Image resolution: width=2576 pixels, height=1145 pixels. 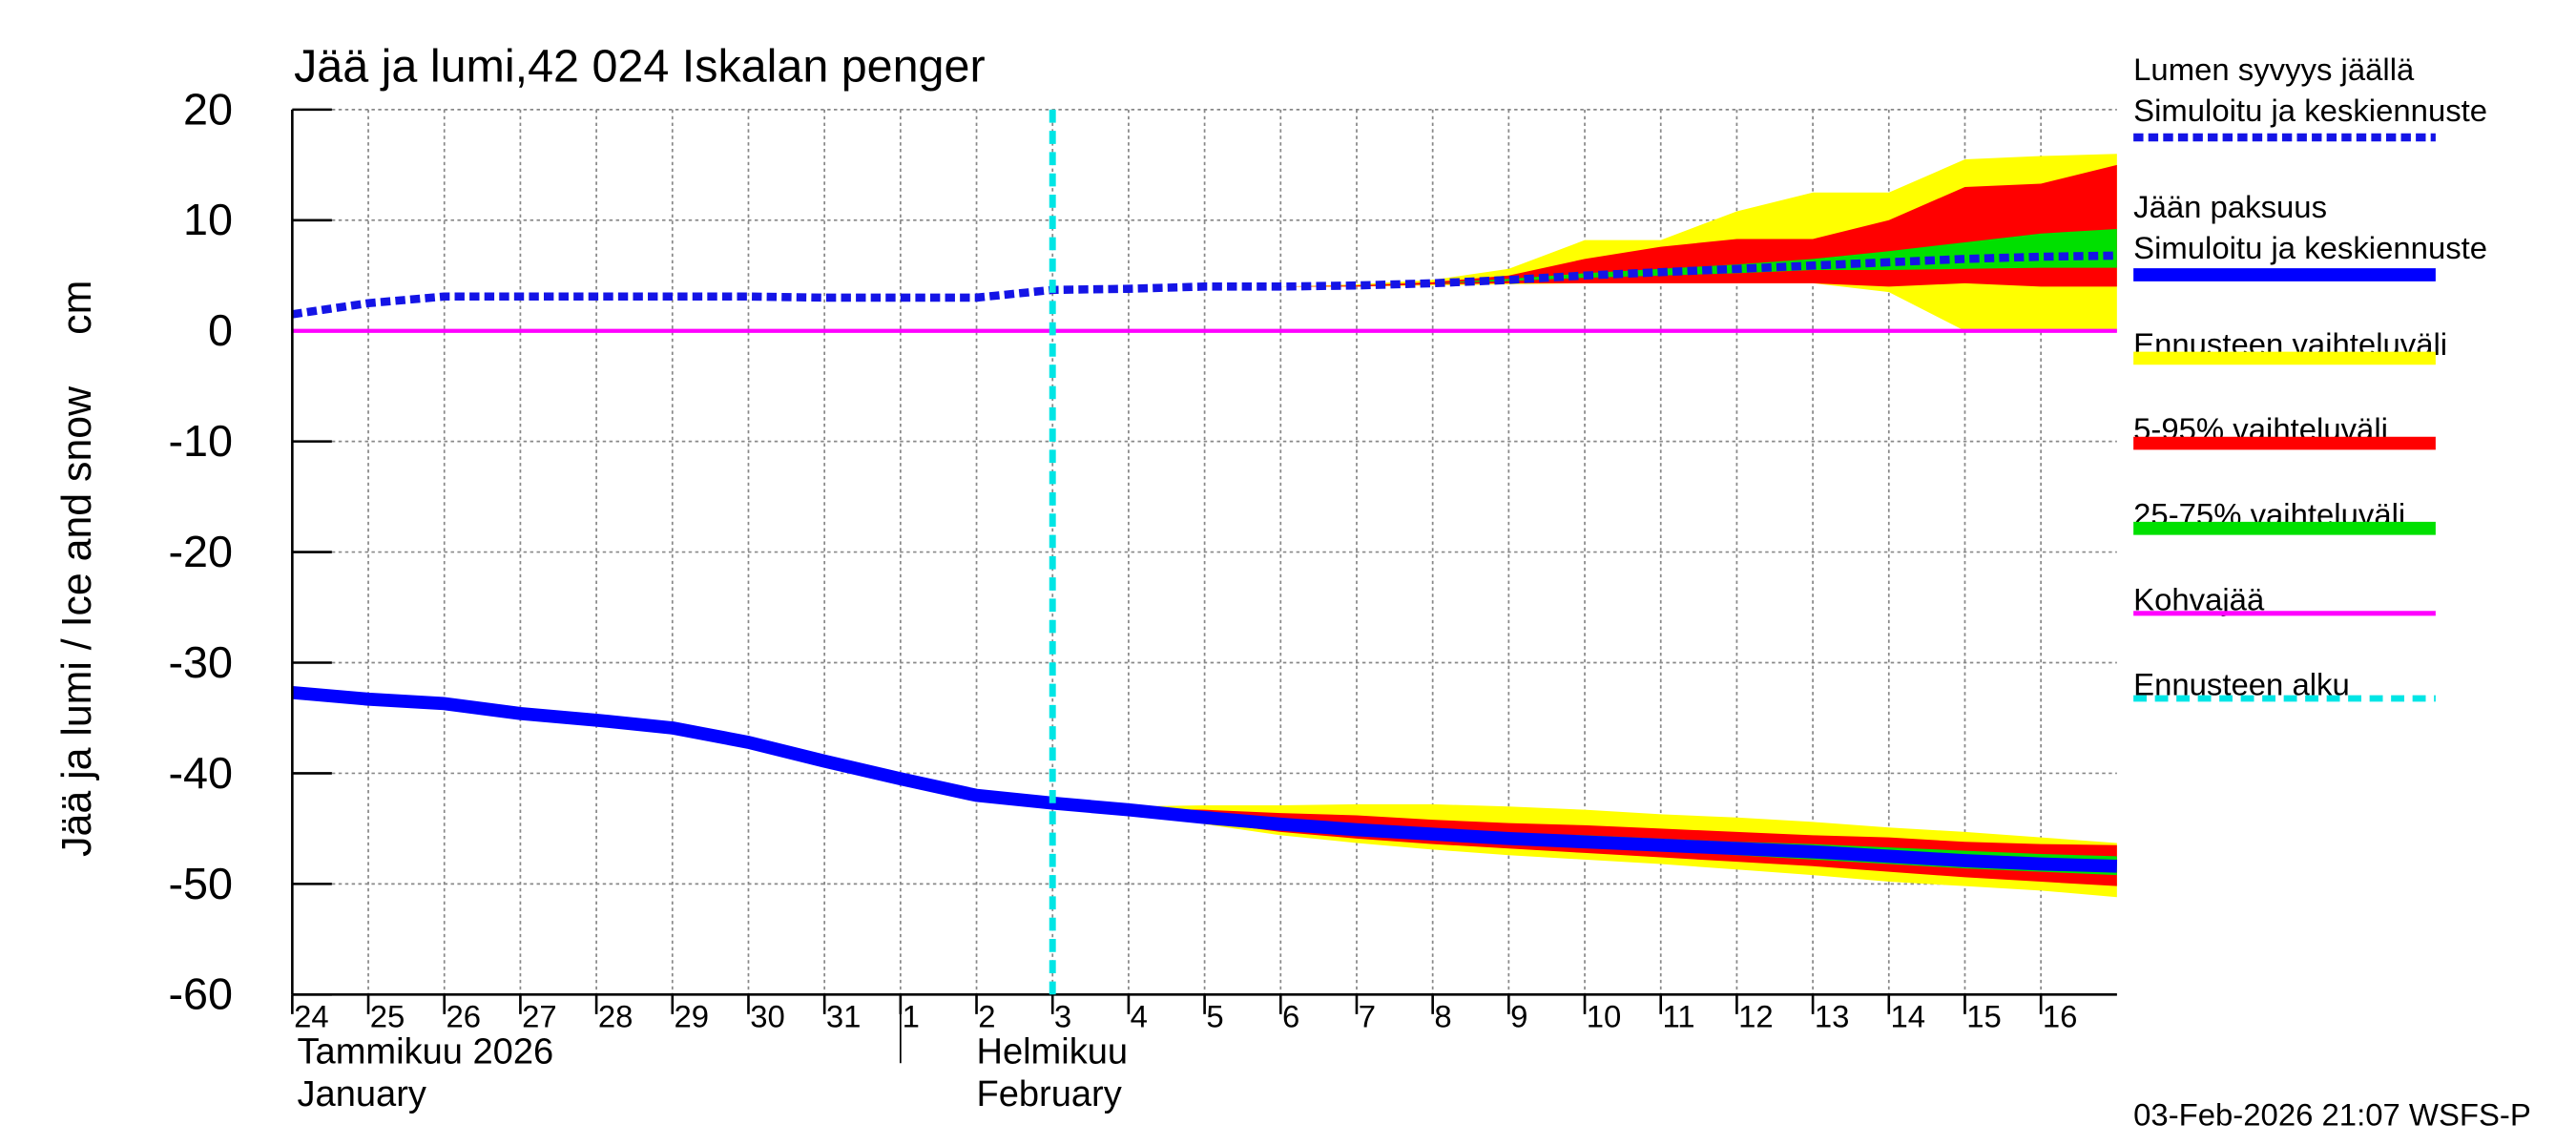 What do you see at coordinates (1604, 1017) in the screenshot?
I see `x-tick-label: 10` at bounding box center [1604, 1017].